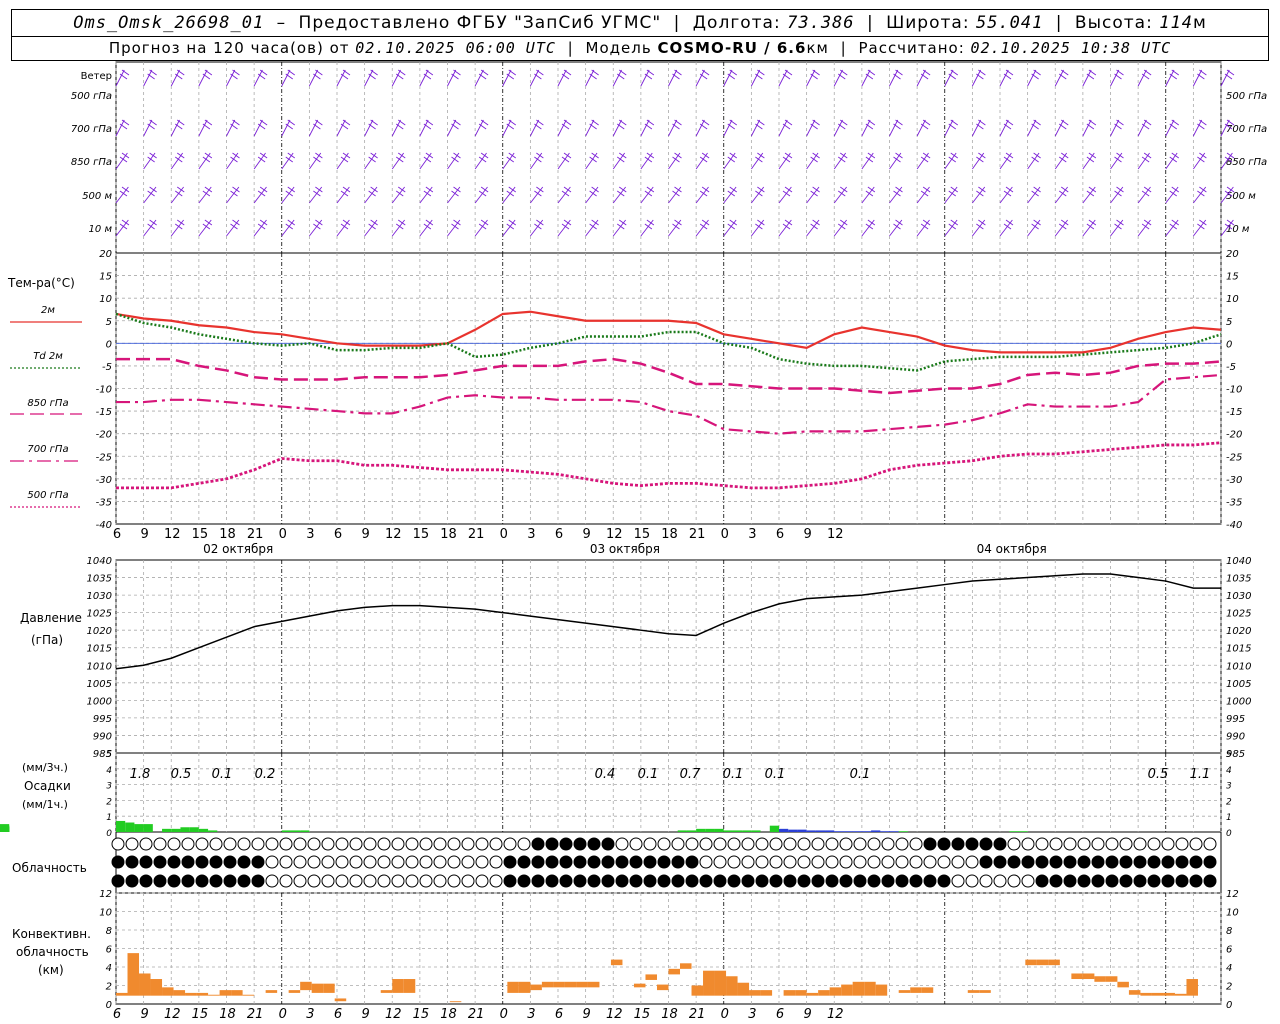  What do you see at coordinates (227, 1014) in the screenshot?
I see `bottom-hour-tick: 18` at bounding box center [227, 1014].